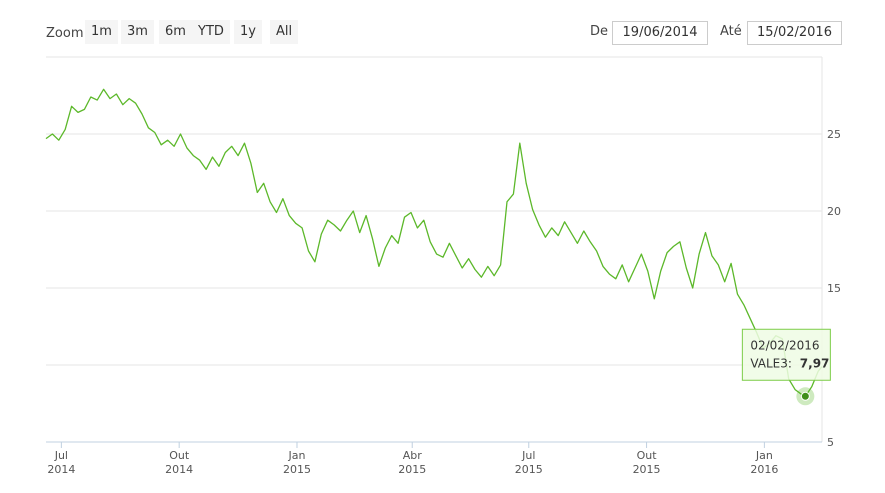  Describe the element at coordinates (834, 134) in the screenshot. I see `y-tick-label: 25` at that location.